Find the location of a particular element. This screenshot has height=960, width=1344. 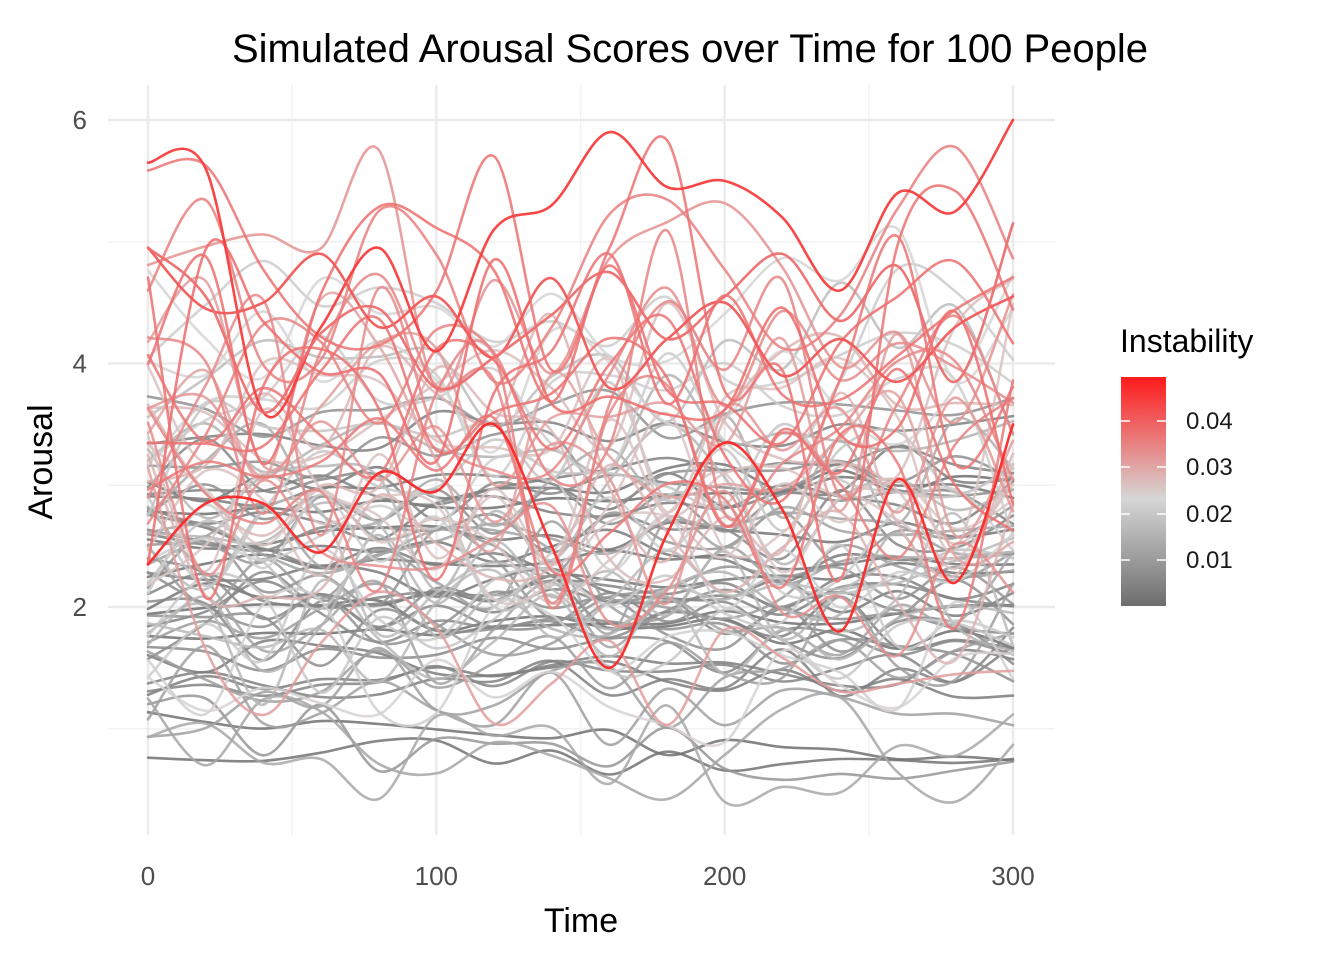

legend-ticks is located at coordinates (1143, 490).